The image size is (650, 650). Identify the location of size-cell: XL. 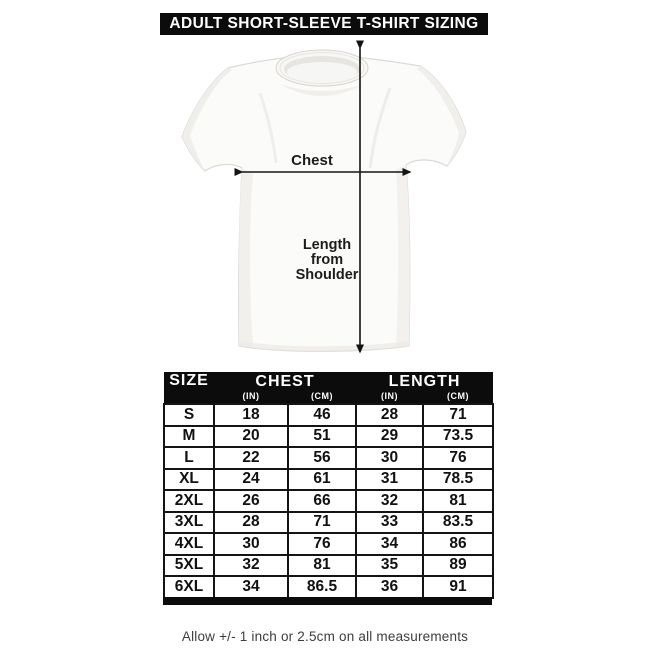
(189, 479).